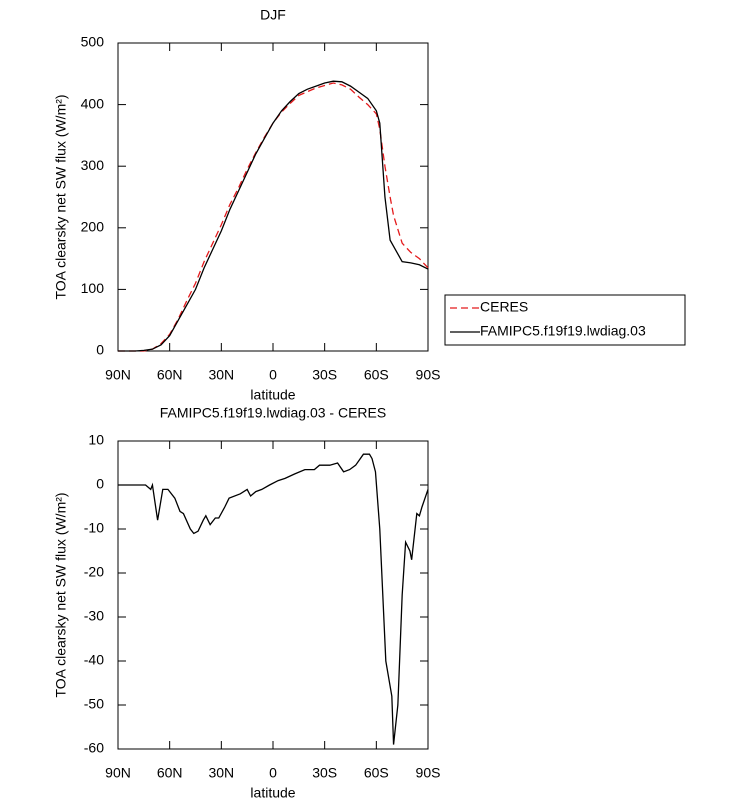 The height and width of the screenshot is (808, 733). What do you see at coordinates (94, 616) in the screenshot?
I see `y-tick-label: -30` at bounding box center [94, 616].